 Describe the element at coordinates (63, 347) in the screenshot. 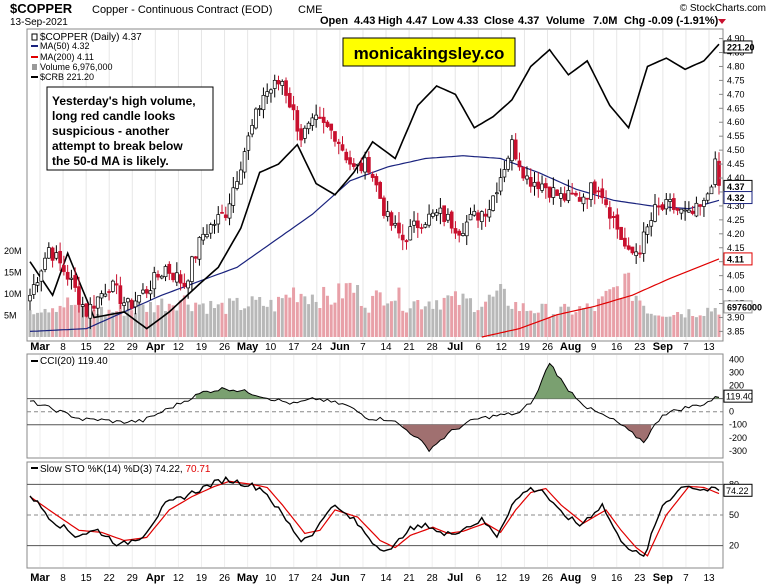

I see `x-axis-label: 8` at that location.